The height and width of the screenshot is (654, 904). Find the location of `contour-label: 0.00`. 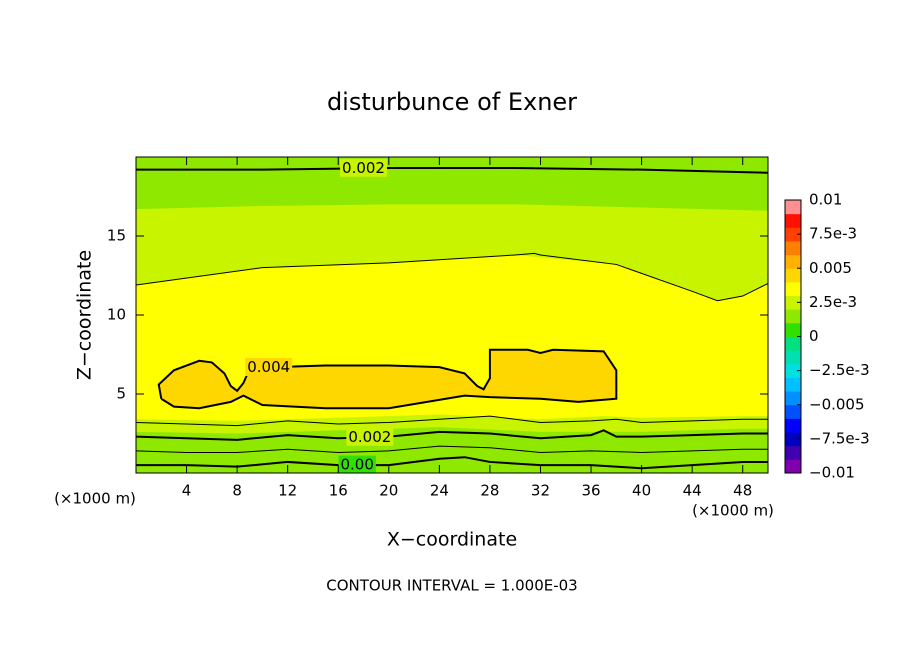

contour-label: 0.00 is located at coordinates (356, 465).